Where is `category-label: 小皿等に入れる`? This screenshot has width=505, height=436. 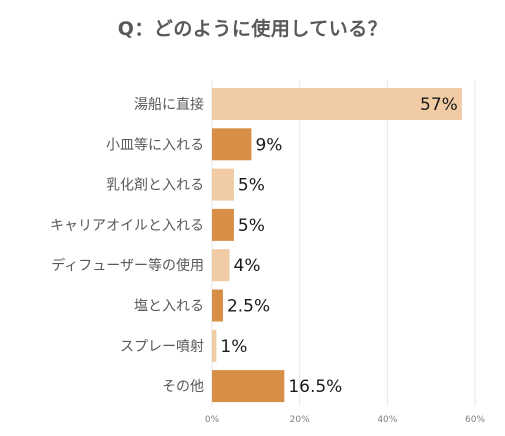
category-label: 小皿等に入れる is located at coordinates (155, 144).